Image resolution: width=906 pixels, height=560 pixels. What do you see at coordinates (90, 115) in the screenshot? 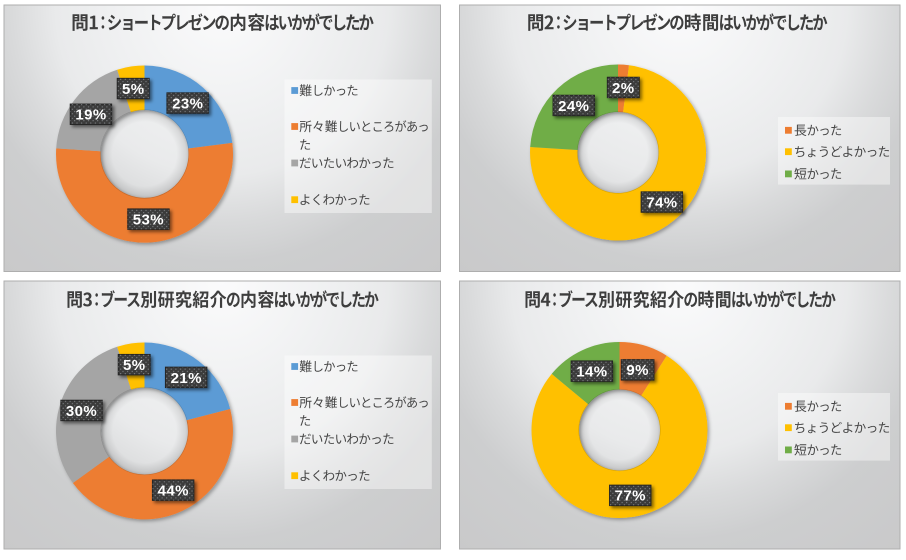
I see `svg-text: 19%` at bounding box center [90, 115].